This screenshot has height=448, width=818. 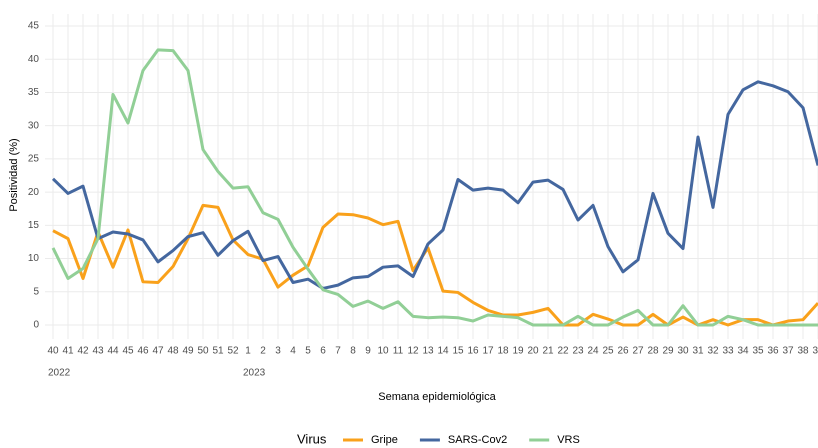 What do you see at coordinates (728, 351) in the screenshot?
I see `x-tick-label: 33` at bounding box center [728, 351].